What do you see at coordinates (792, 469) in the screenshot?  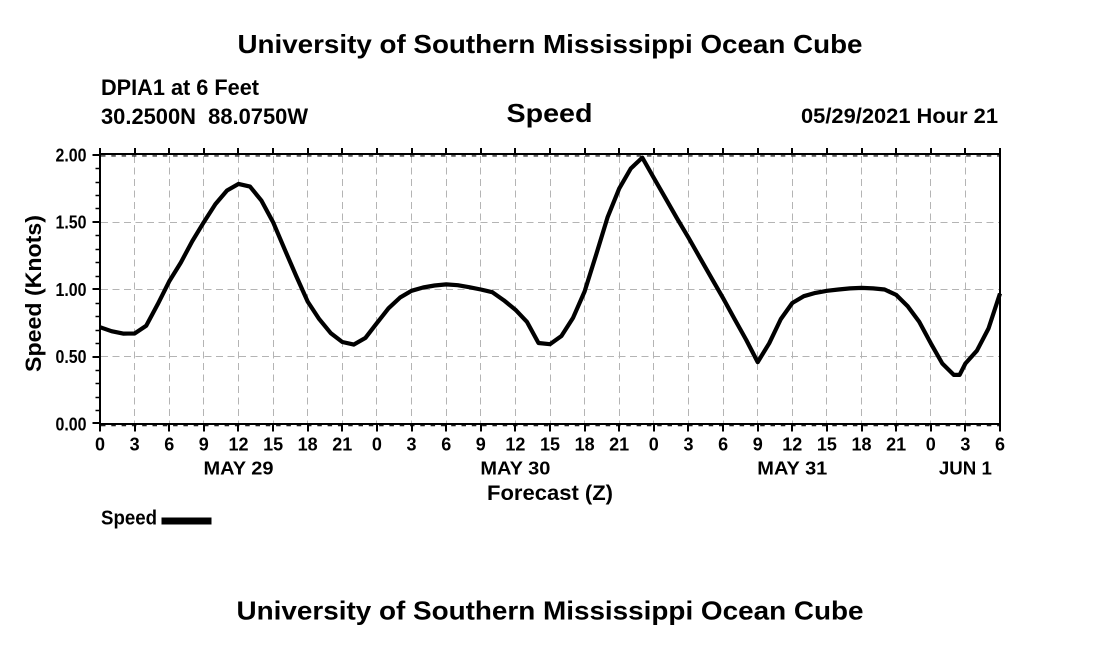 I see `svg-text: MAY 31` at bounding box center [792, 469].